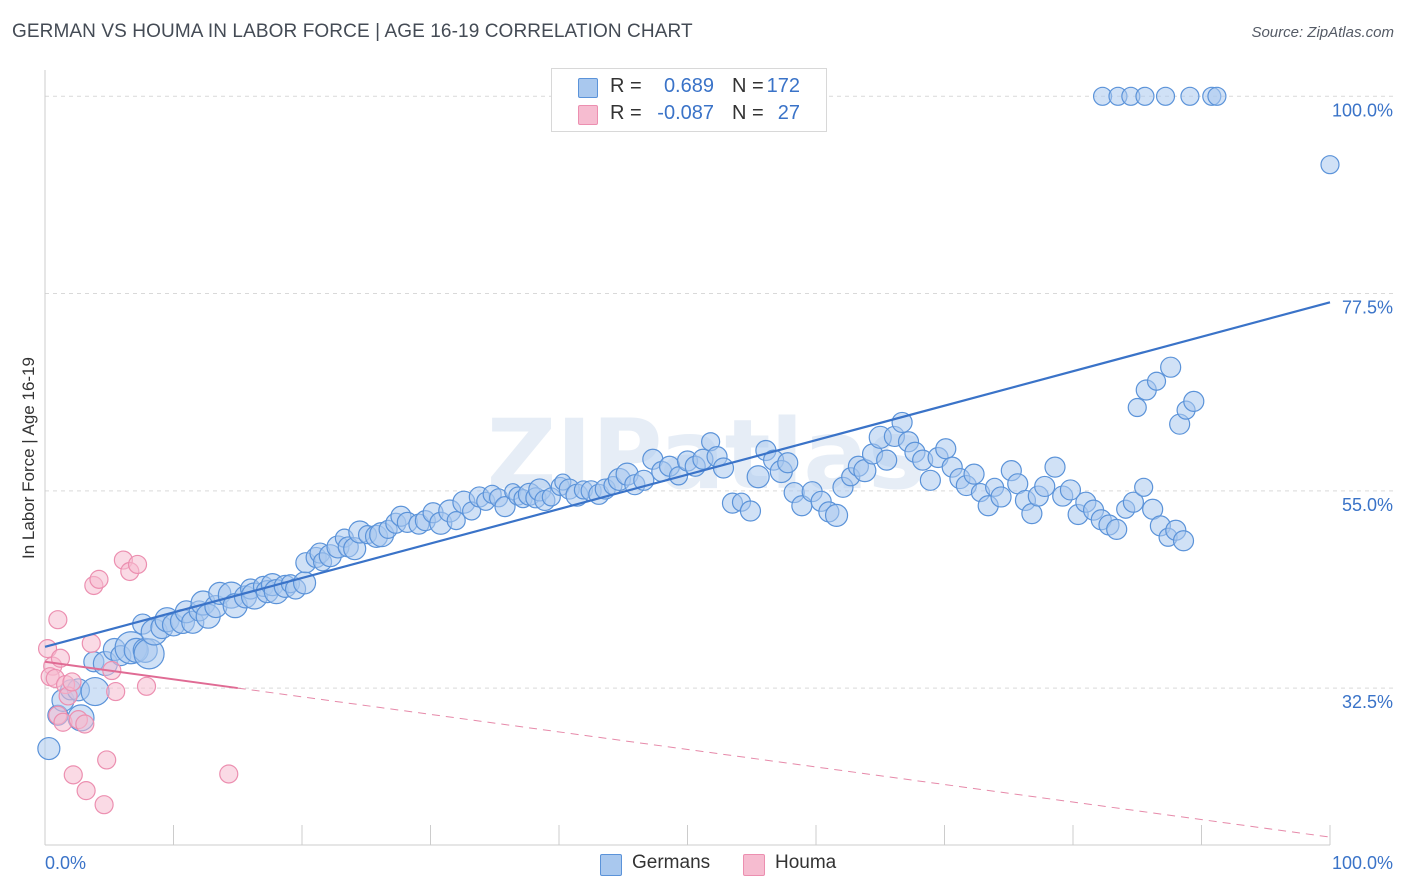 Image resolution: width=1406 pixels, height=892 pixels. I want to click on x-tick-label: 100.0%, so click(1362, 863).